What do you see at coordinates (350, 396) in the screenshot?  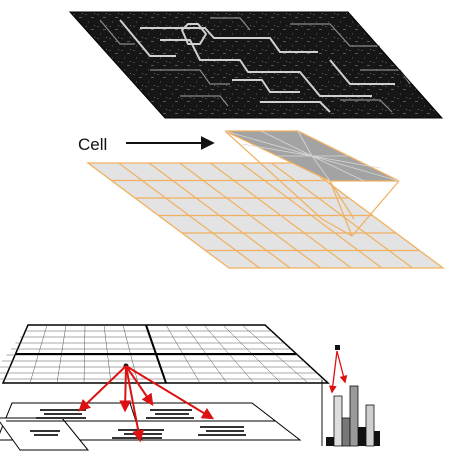 I see `histogram-icon` at bounding box center [350, 396].